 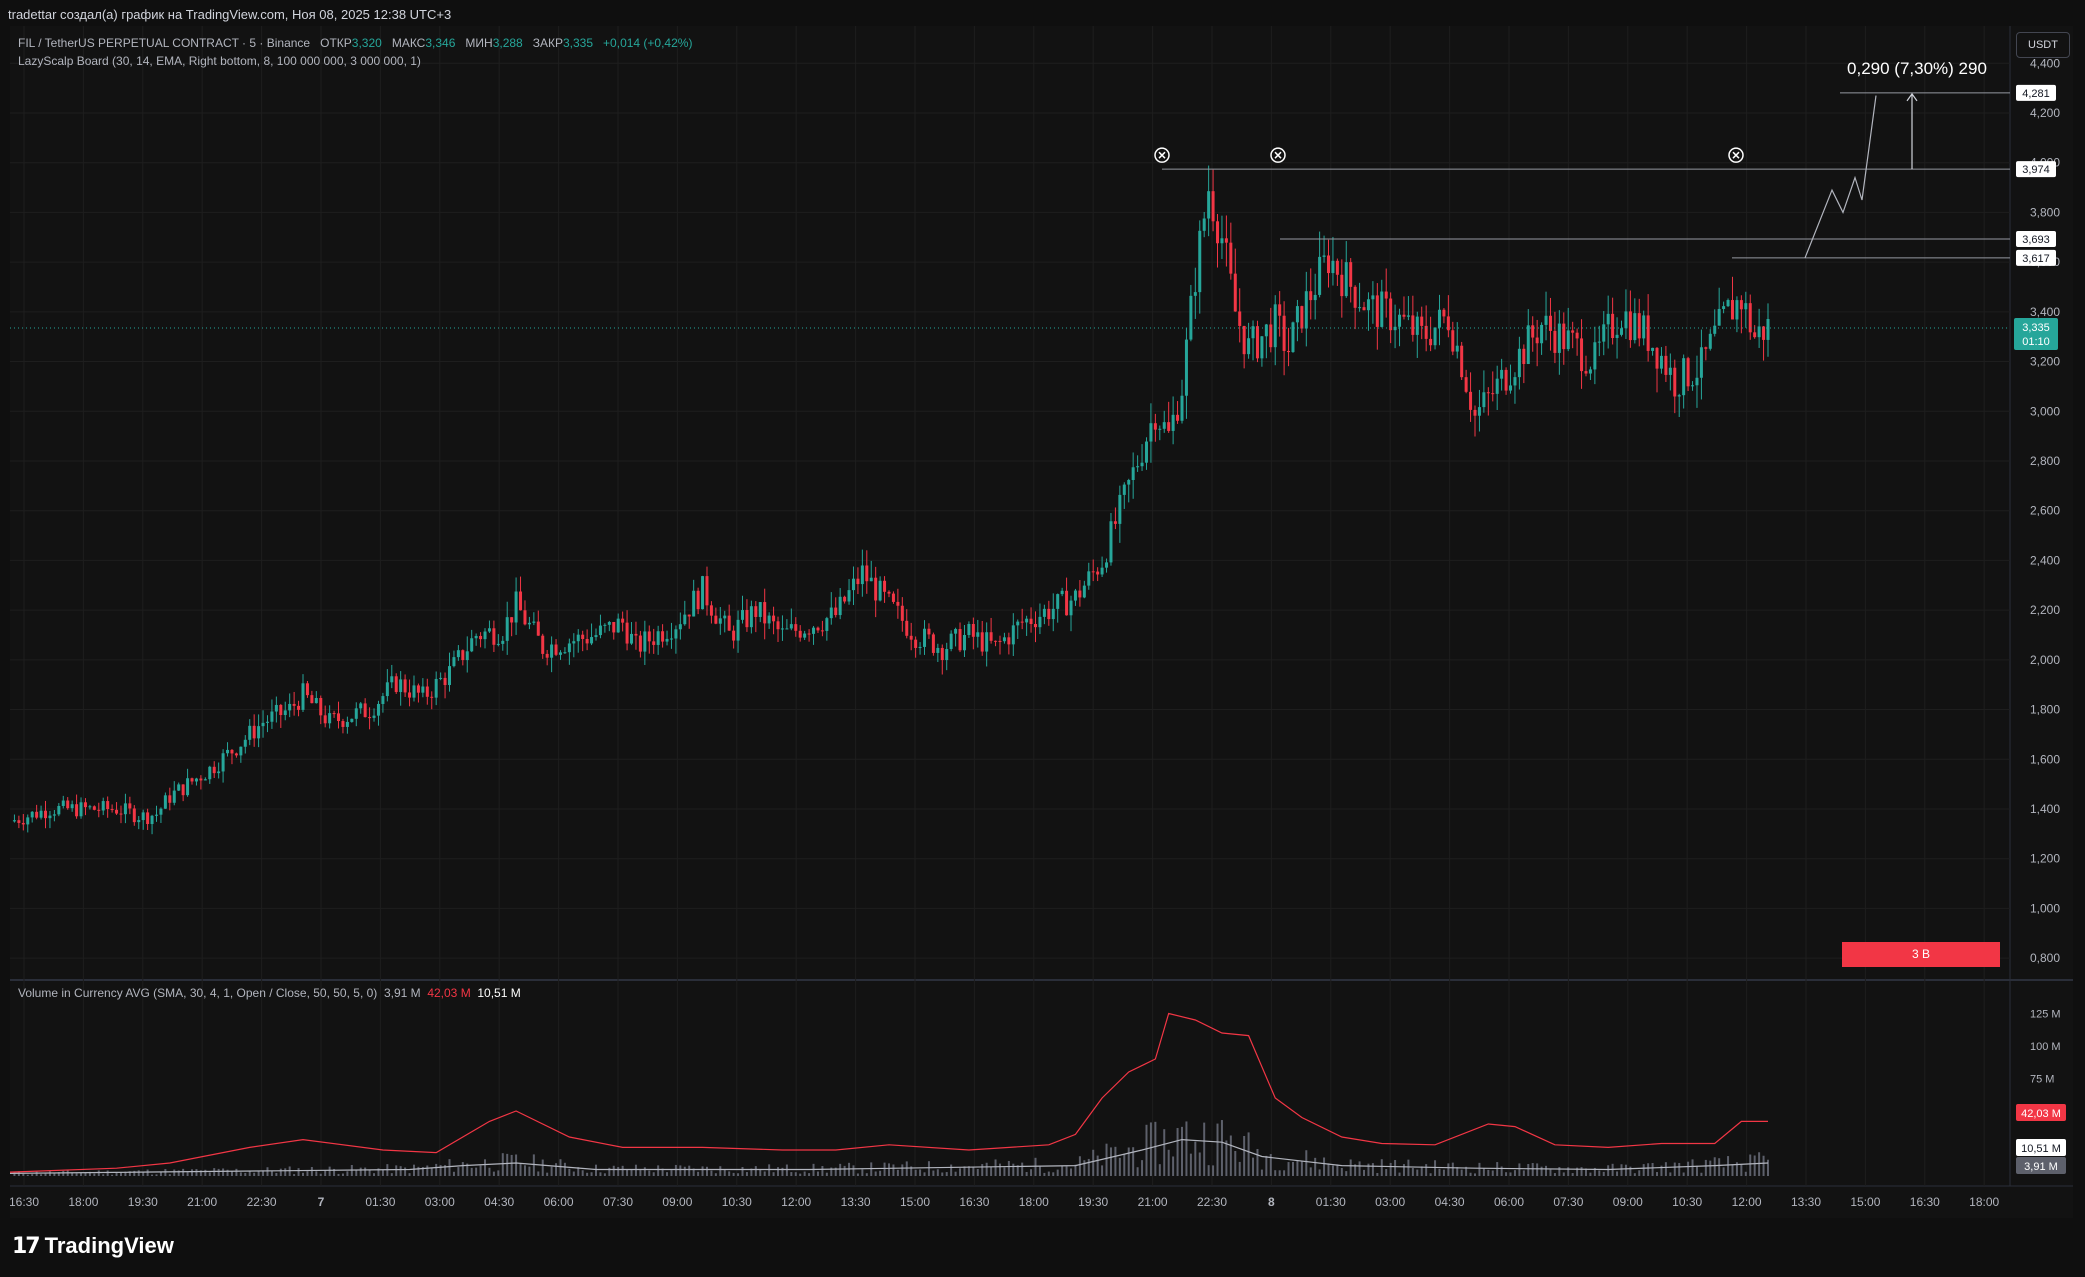 I want to click on x-tick-label: 07:30, so click(x=618, y=1202).